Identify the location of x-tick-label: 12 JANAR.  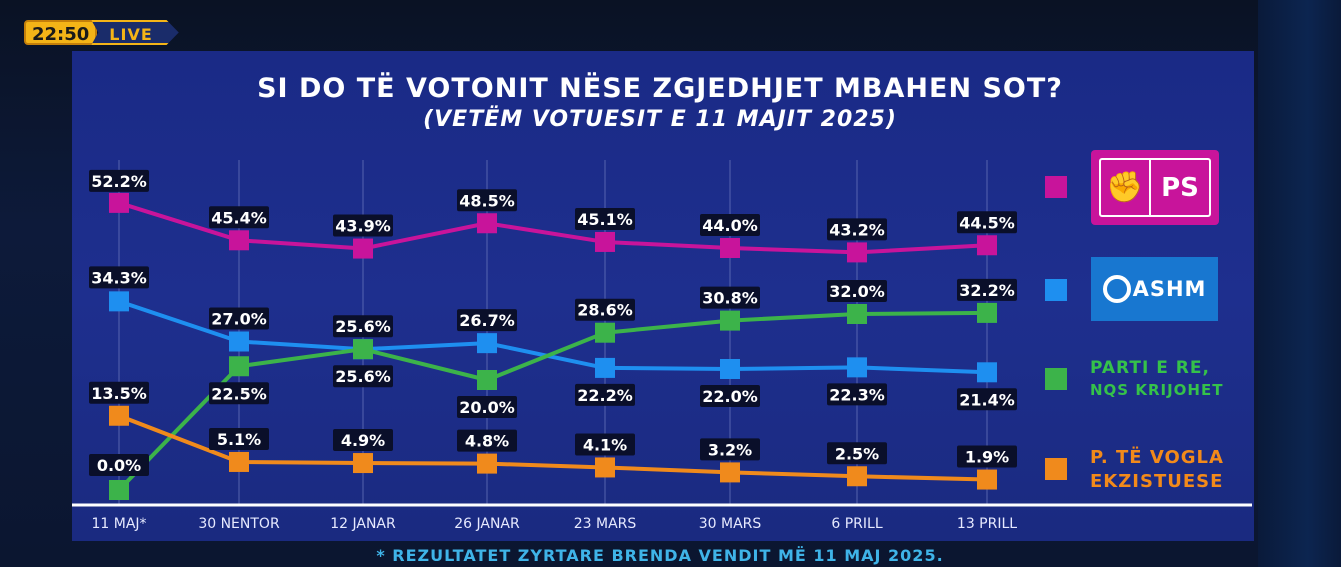
(363, 524).